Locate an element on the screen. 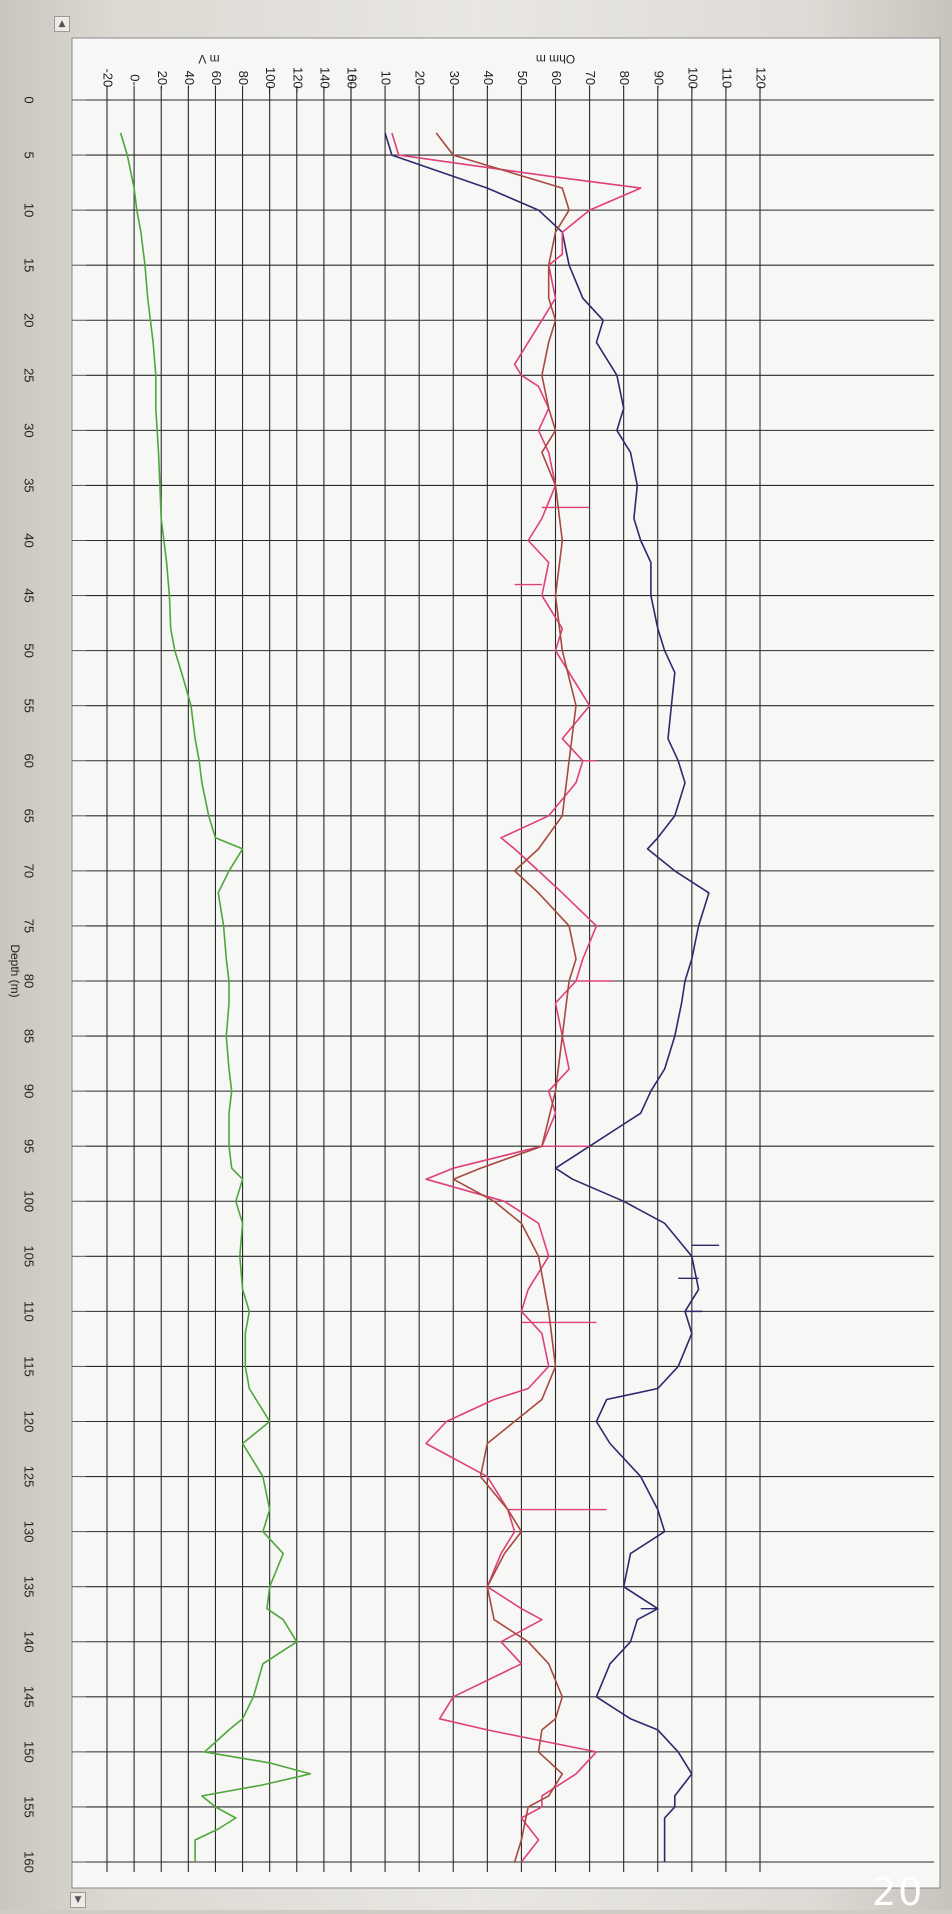 The image size is (952, 1914). depth-tick-label: 10 is located at coordinates (29, 210).